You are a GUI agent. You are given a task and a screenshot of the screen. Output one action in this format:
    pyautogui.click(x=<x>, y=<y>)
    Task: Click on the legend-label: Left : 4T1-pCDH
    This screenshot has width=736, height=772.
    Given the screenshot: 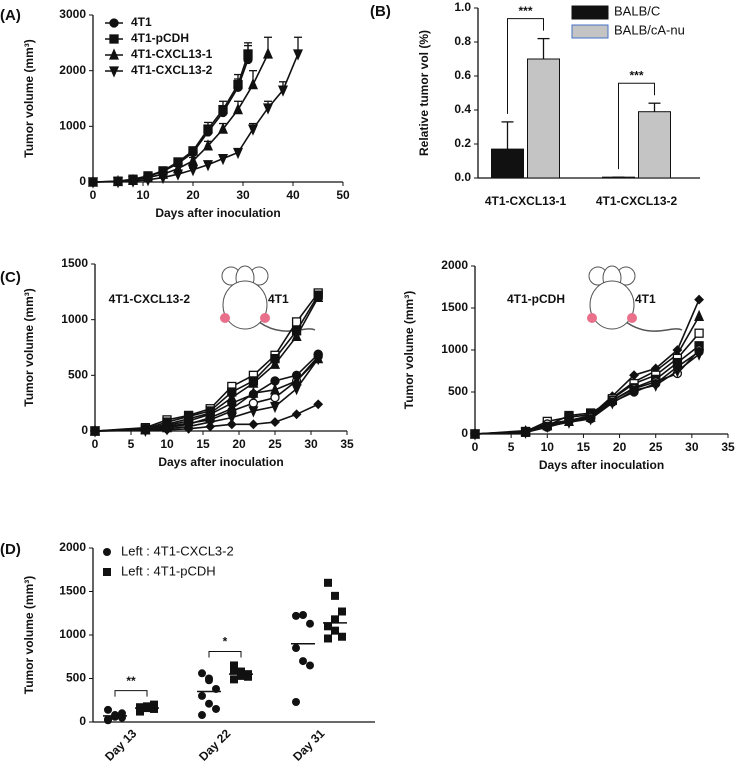 What is the action you would take?
    pyautogui.click(x=168, y=570)
    